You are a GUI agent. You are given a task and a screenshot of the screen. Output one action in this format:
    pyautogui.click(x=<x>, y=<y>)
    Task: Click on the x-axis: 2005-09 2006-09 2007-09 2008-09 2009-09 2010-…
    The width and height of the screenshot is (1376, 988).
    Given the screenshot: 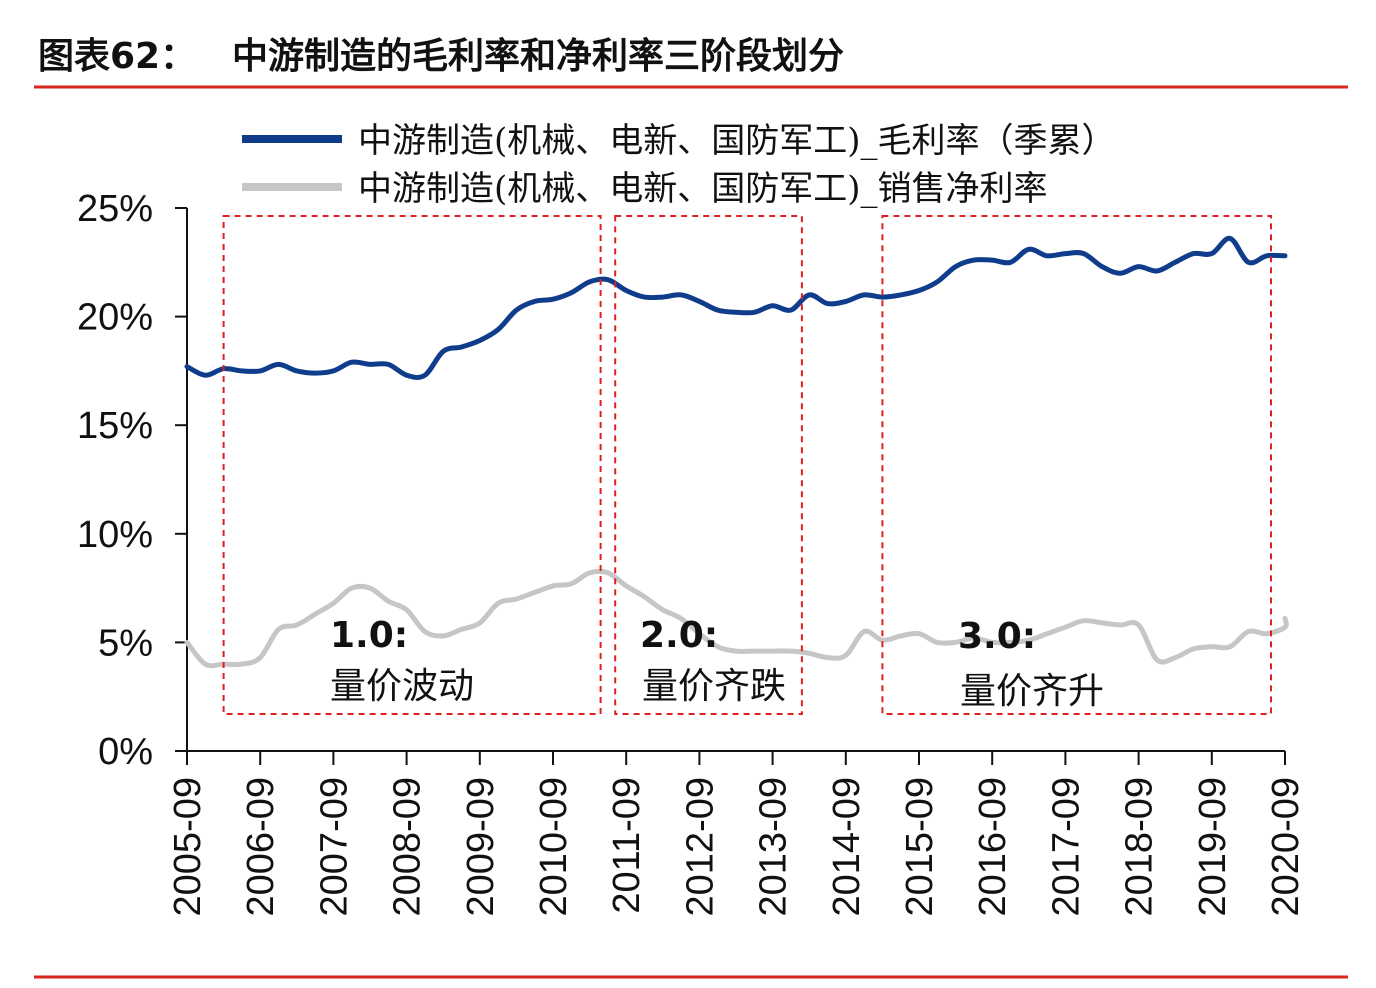 What is the action you would take?
    pyautogui.click(x=737, y=833)
    